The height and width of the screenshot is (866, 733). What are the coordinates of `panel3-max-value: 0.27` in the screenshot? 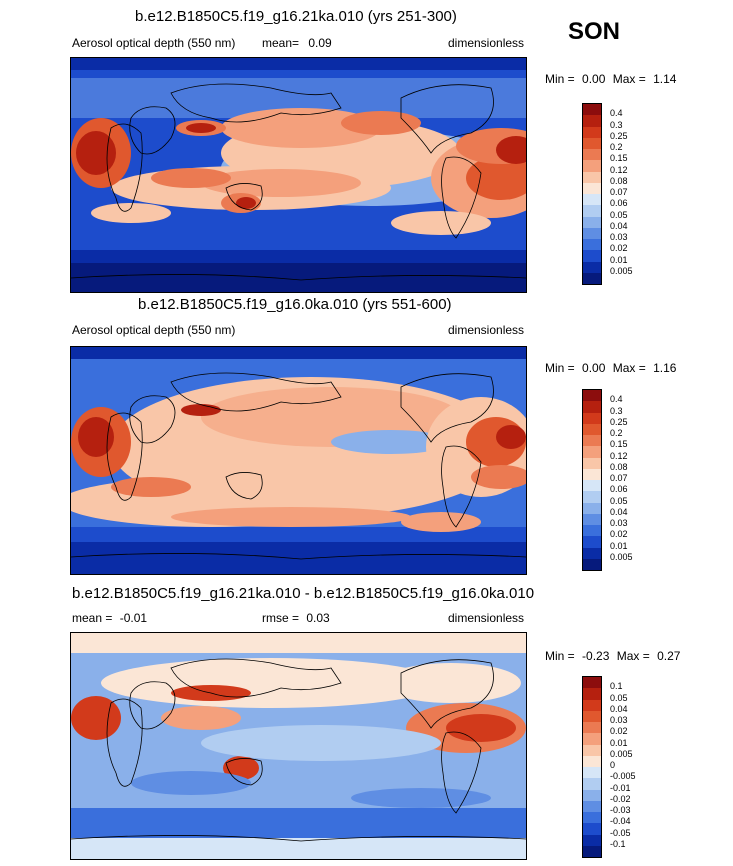 It's located at (669, 656).